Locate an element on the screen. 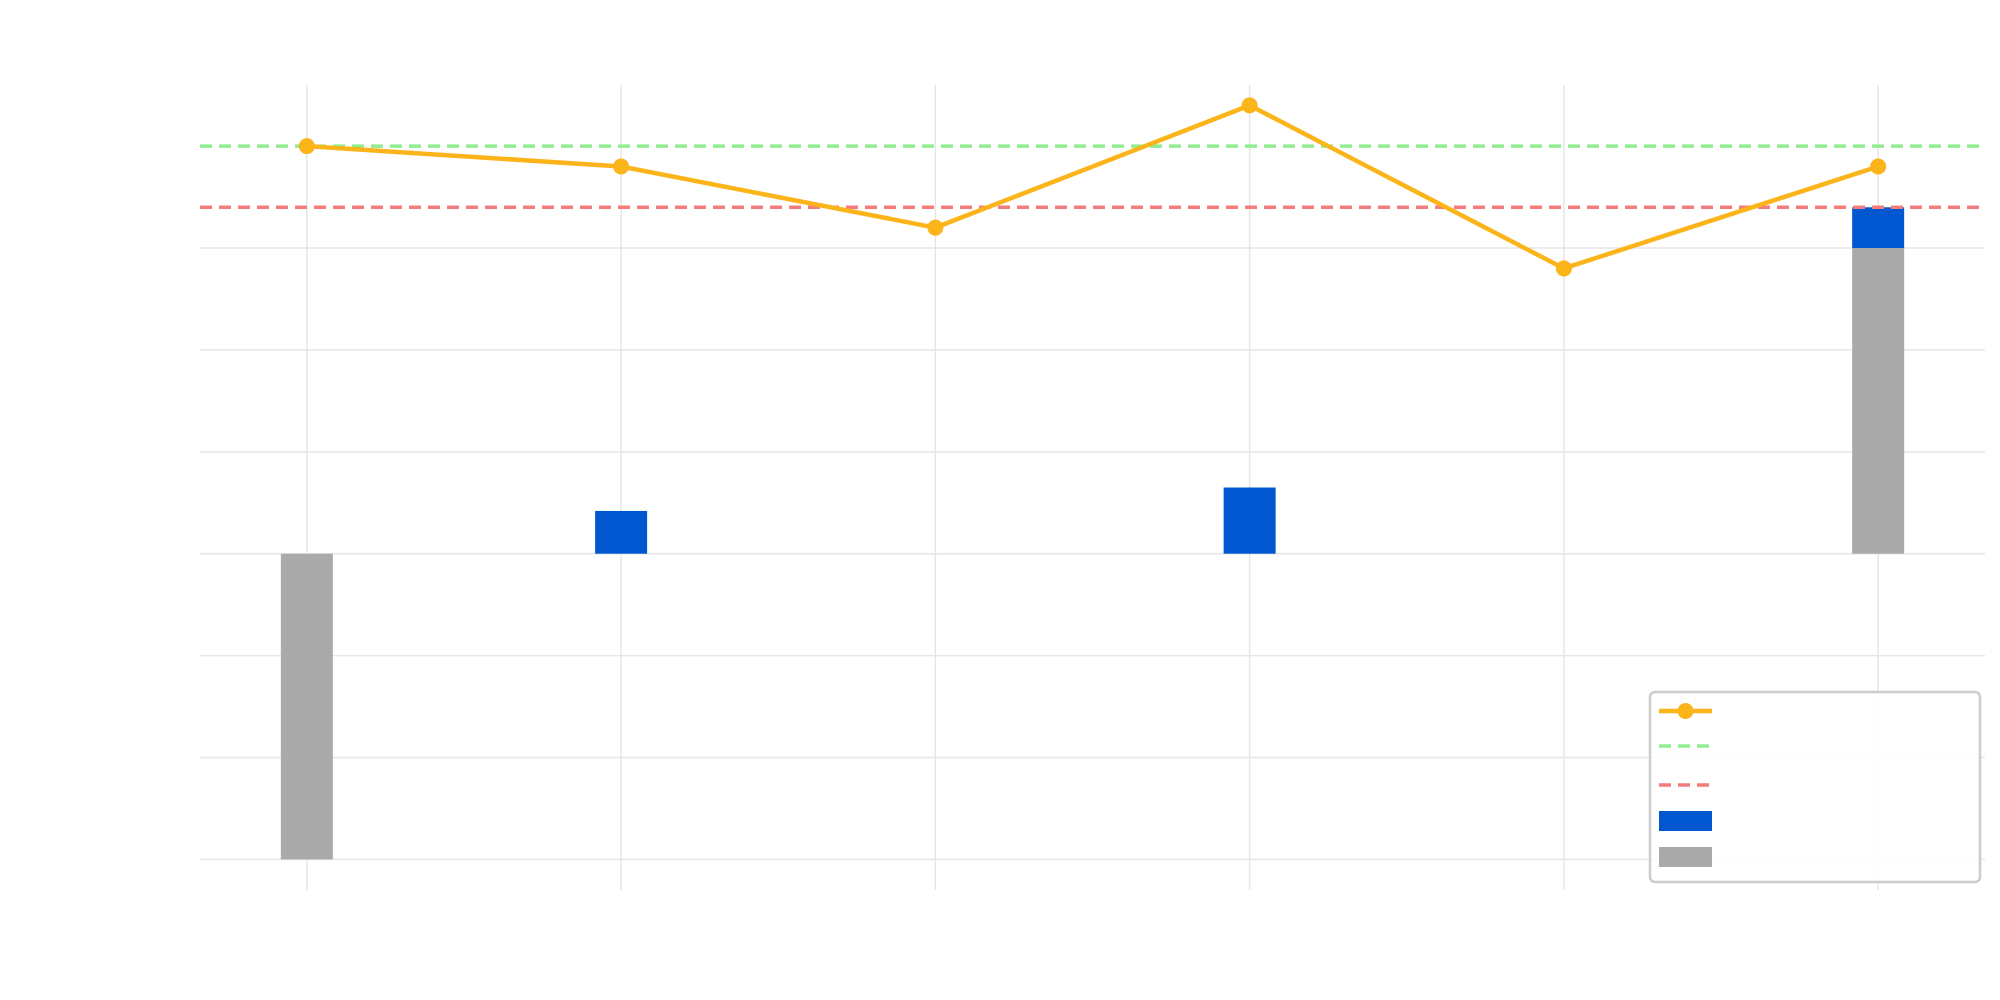  line-series-layer is located at coordinates (1092, 187).